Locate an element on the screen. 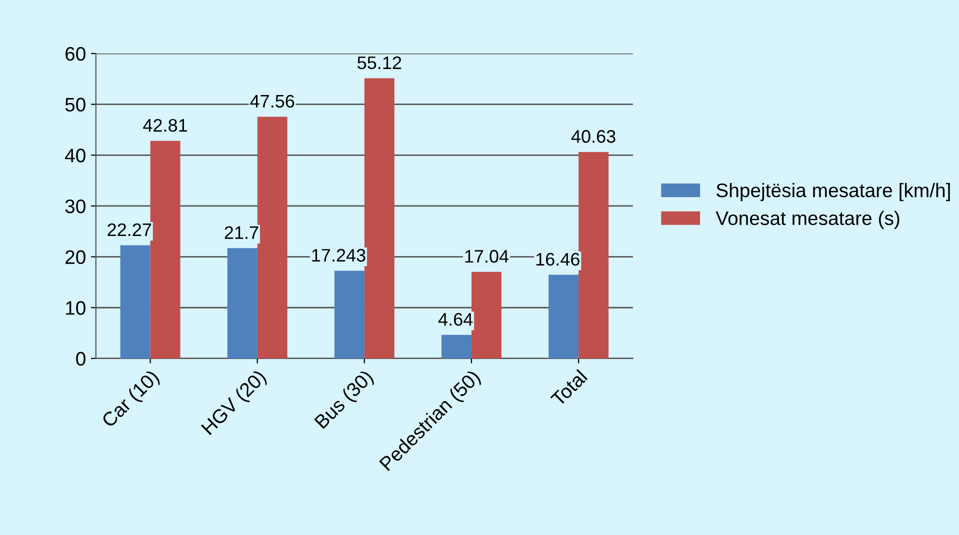  y-tick-label: 10 is located at coordinates (76, 308).